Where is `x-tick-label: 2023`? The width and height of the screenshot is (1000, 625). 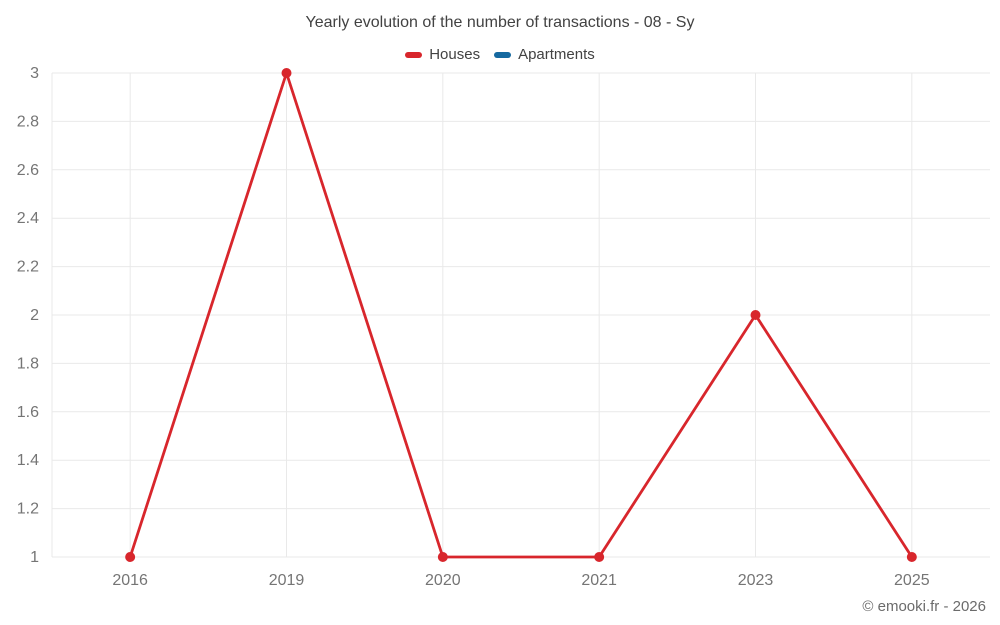
x-tick-label: 2023 is located at coordinates (756, 580).